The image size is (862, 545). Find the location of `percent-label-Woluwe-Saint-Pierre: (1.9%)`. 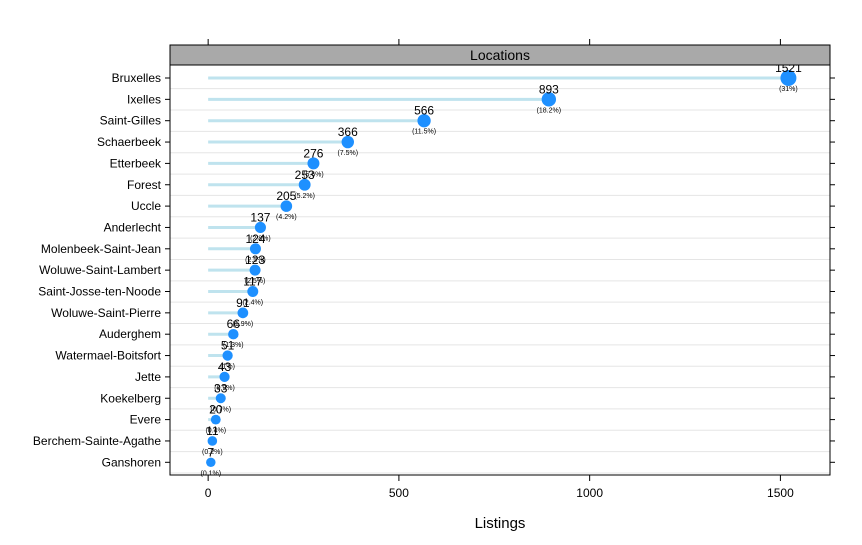

percent-label-Woluwe-Saint-Pierre: (1.9%) is located at coordinates (243, 324).